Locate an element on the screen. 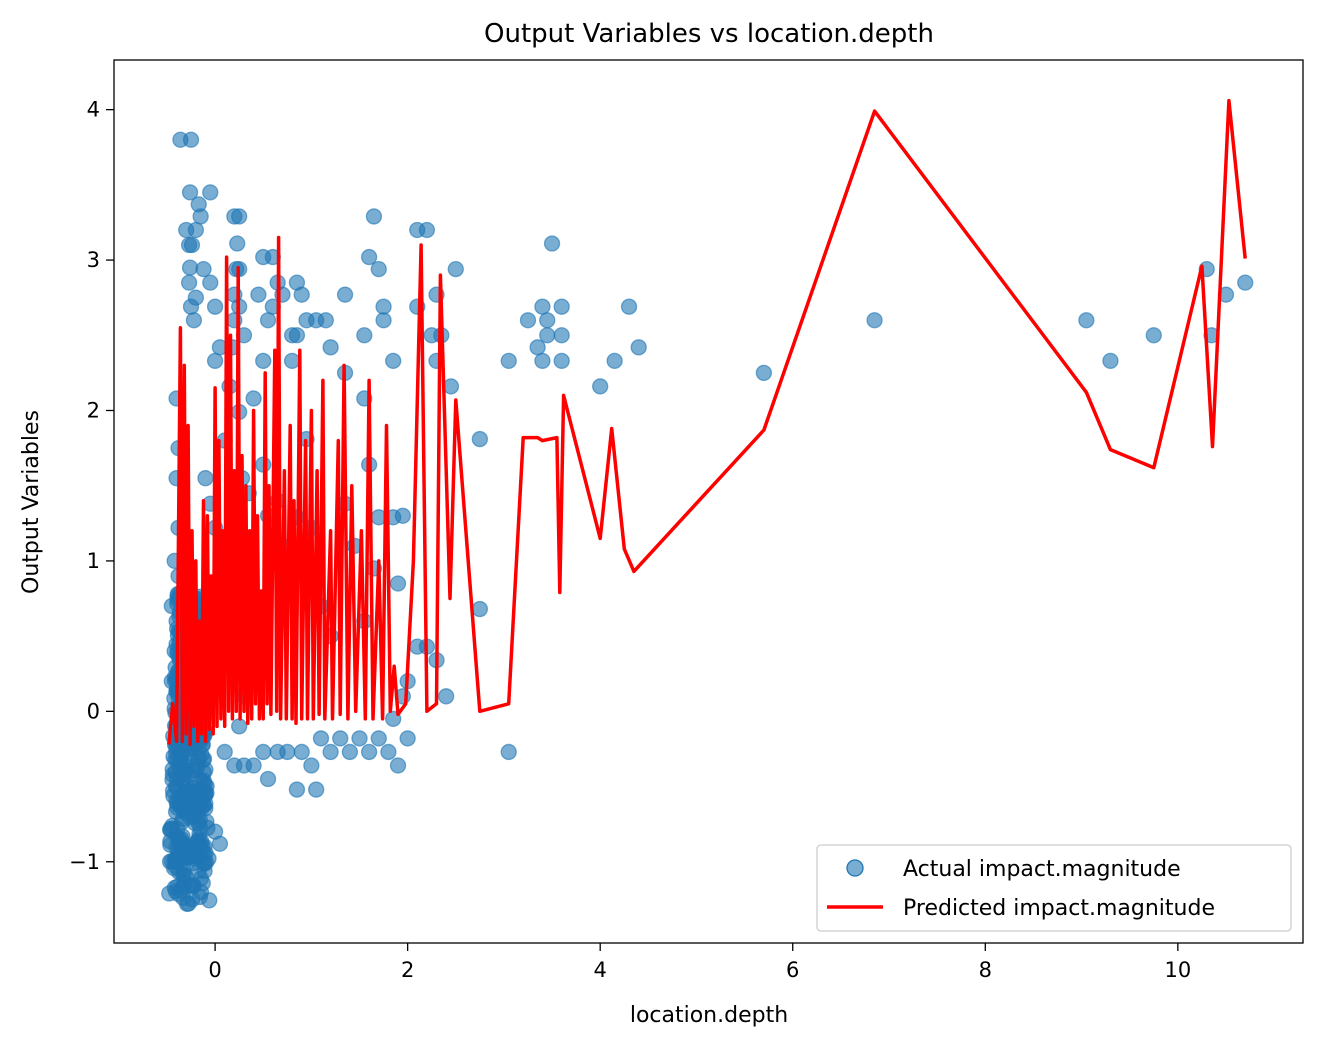  y-axis-label: Output Variables is located at coordinates (31, 502).